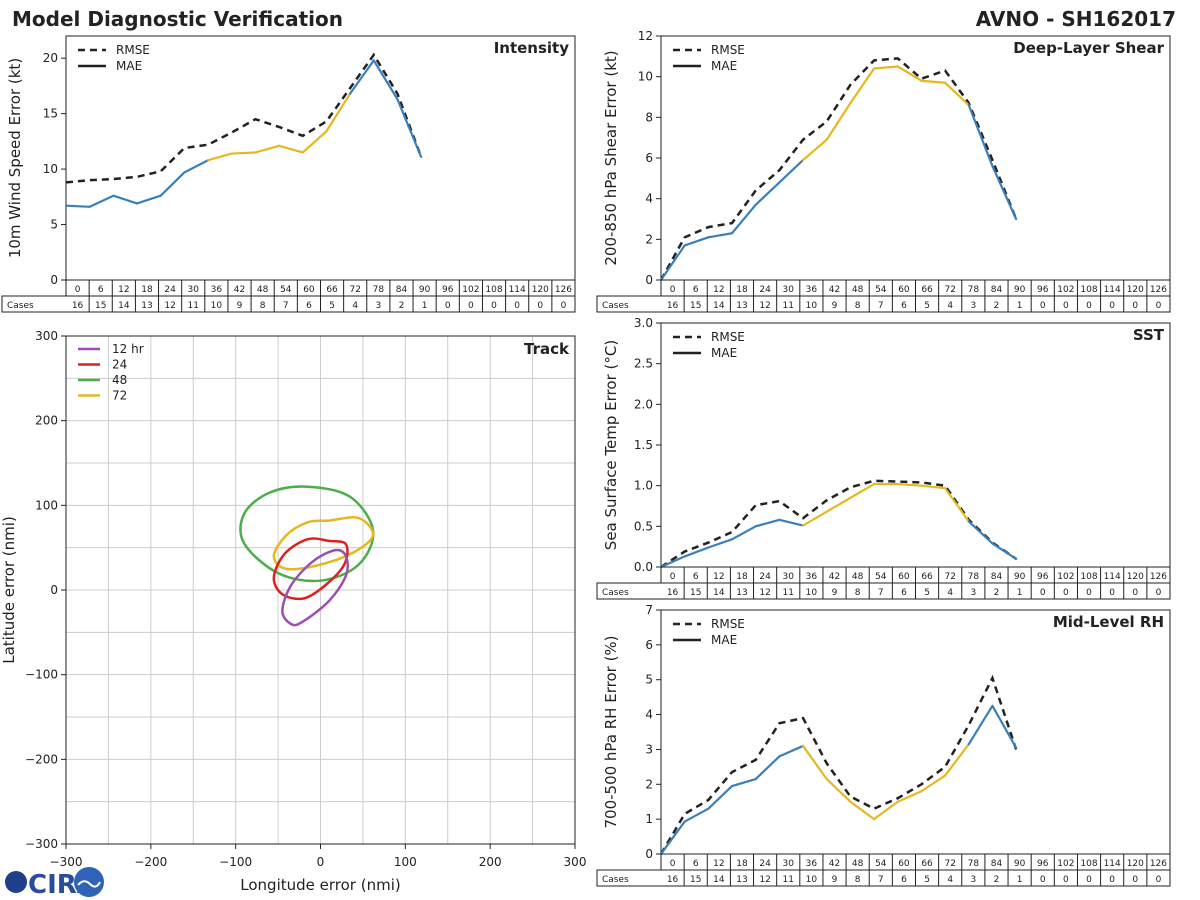 The image size is (1200, 900). I want to click on hour-cell: 126, so click(563, 290).